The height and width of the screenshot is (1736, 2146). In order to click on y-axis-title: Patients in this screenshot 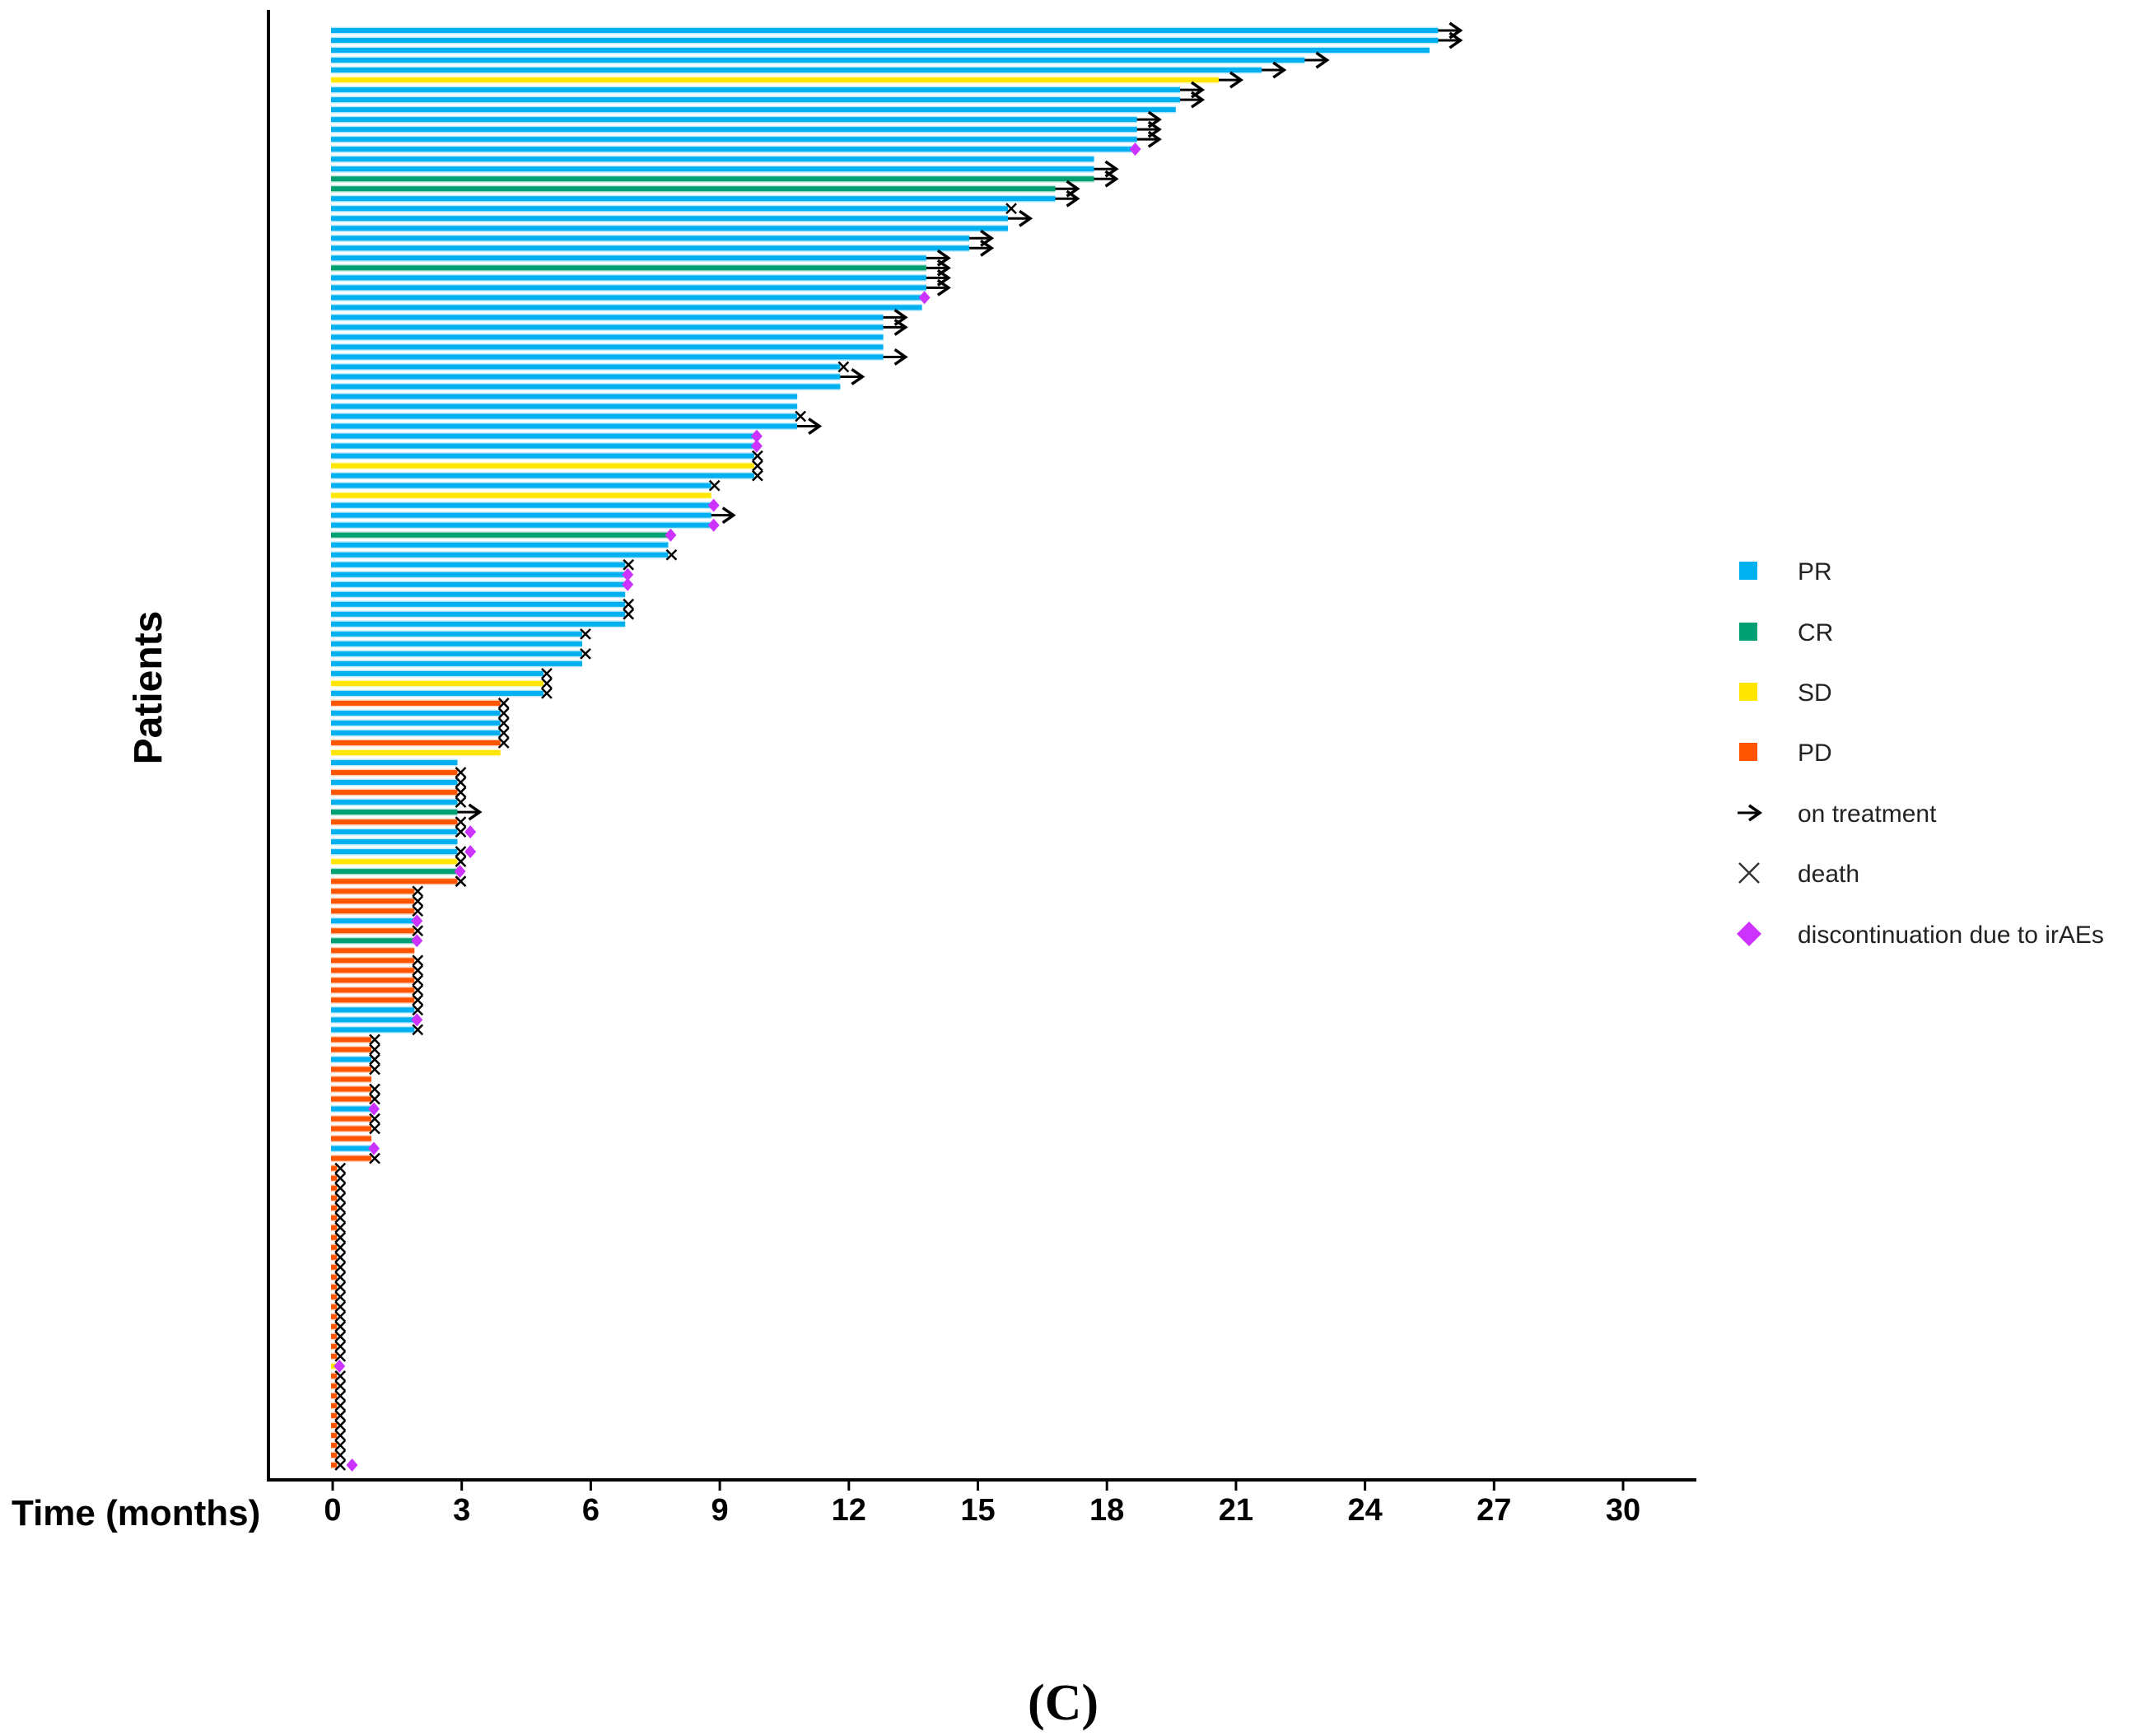, I will do `click(149, 688)`.